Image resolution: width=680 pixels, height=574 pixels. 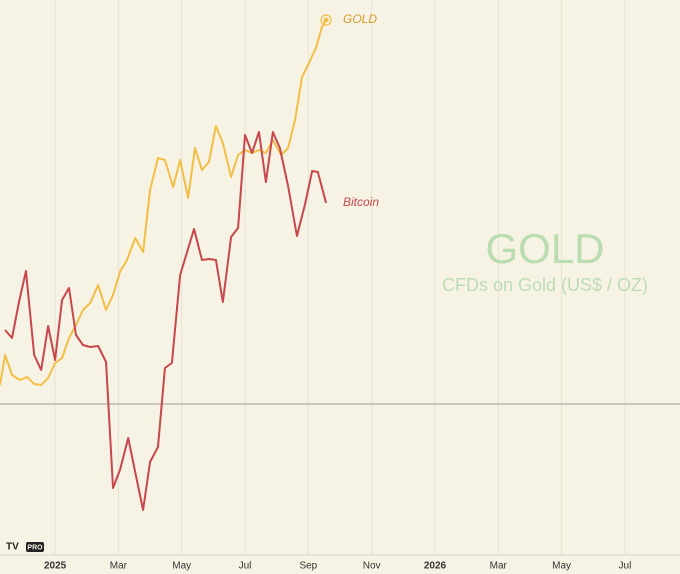 What do you see at coordinates (12, 547) in the screenshot?
I see `logo-mark: TV` at bounding box center [12, 547].